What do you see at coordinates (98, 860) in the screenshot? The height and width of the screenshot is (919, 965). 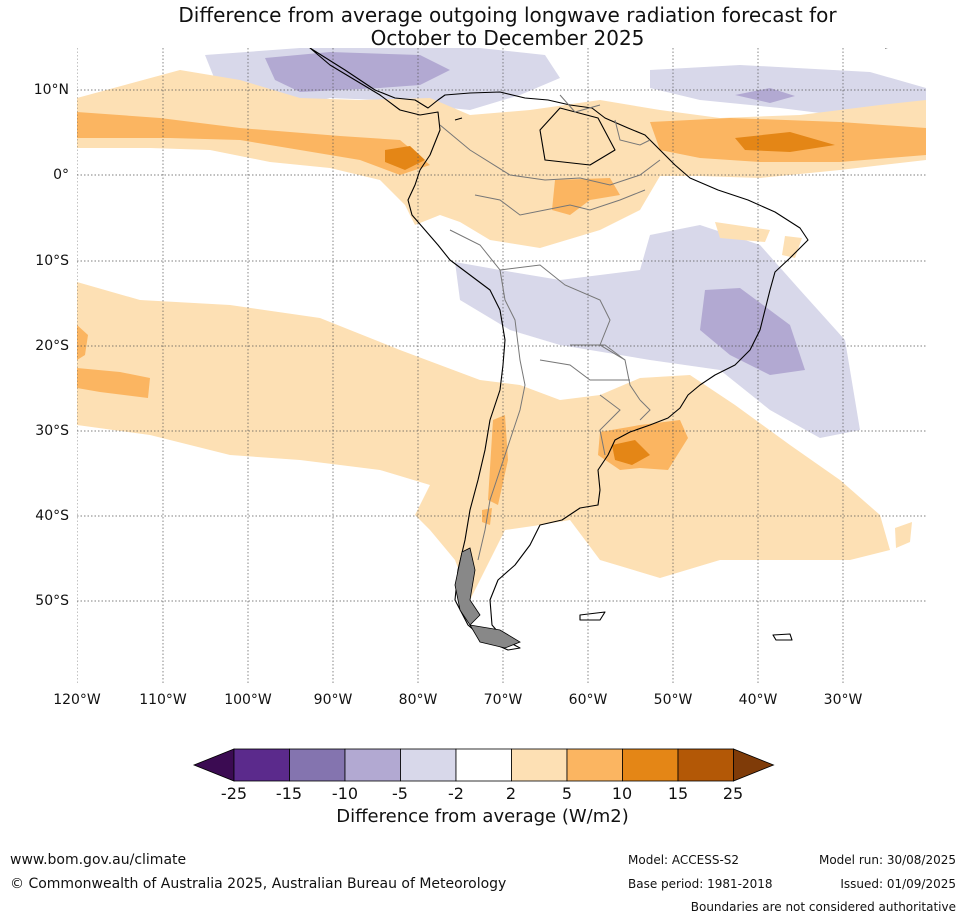 I see `website-link: www.bom.gov.au/climate` at bounding box center [98, 860].